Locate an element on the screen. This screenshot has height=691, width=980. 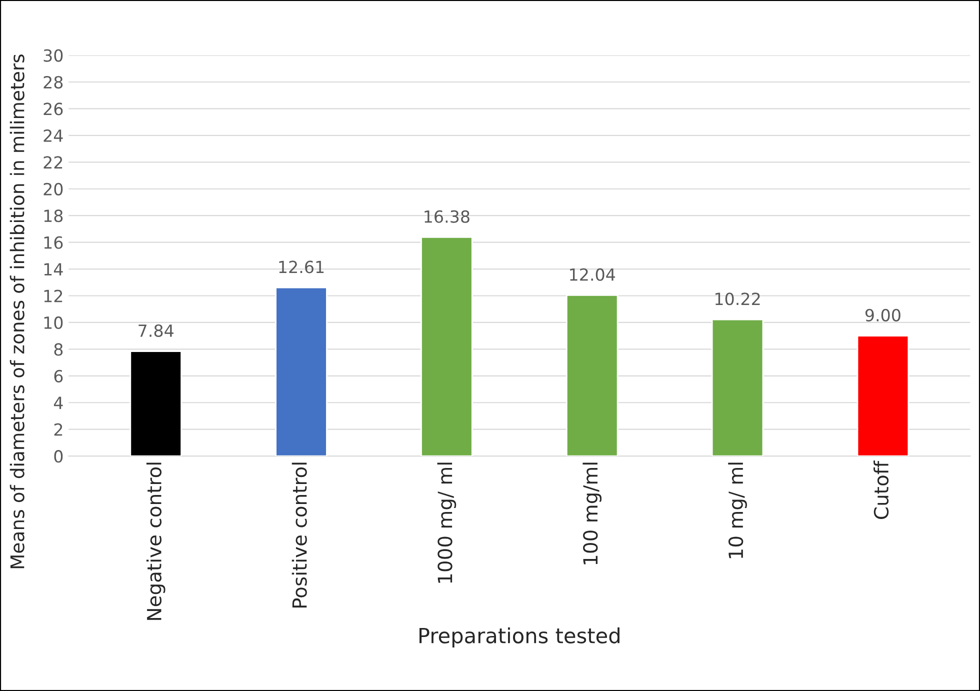
y-tick-label: 30 is located at coordinates (53, 55).